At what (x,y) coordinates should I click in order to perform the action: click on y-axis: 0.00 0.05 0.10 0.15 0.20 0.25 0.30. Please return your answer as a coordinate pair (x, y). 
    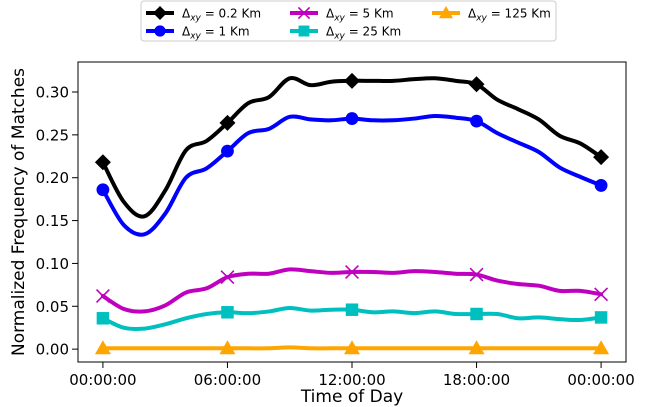
    Looking at the image, I should click on (57, 221).